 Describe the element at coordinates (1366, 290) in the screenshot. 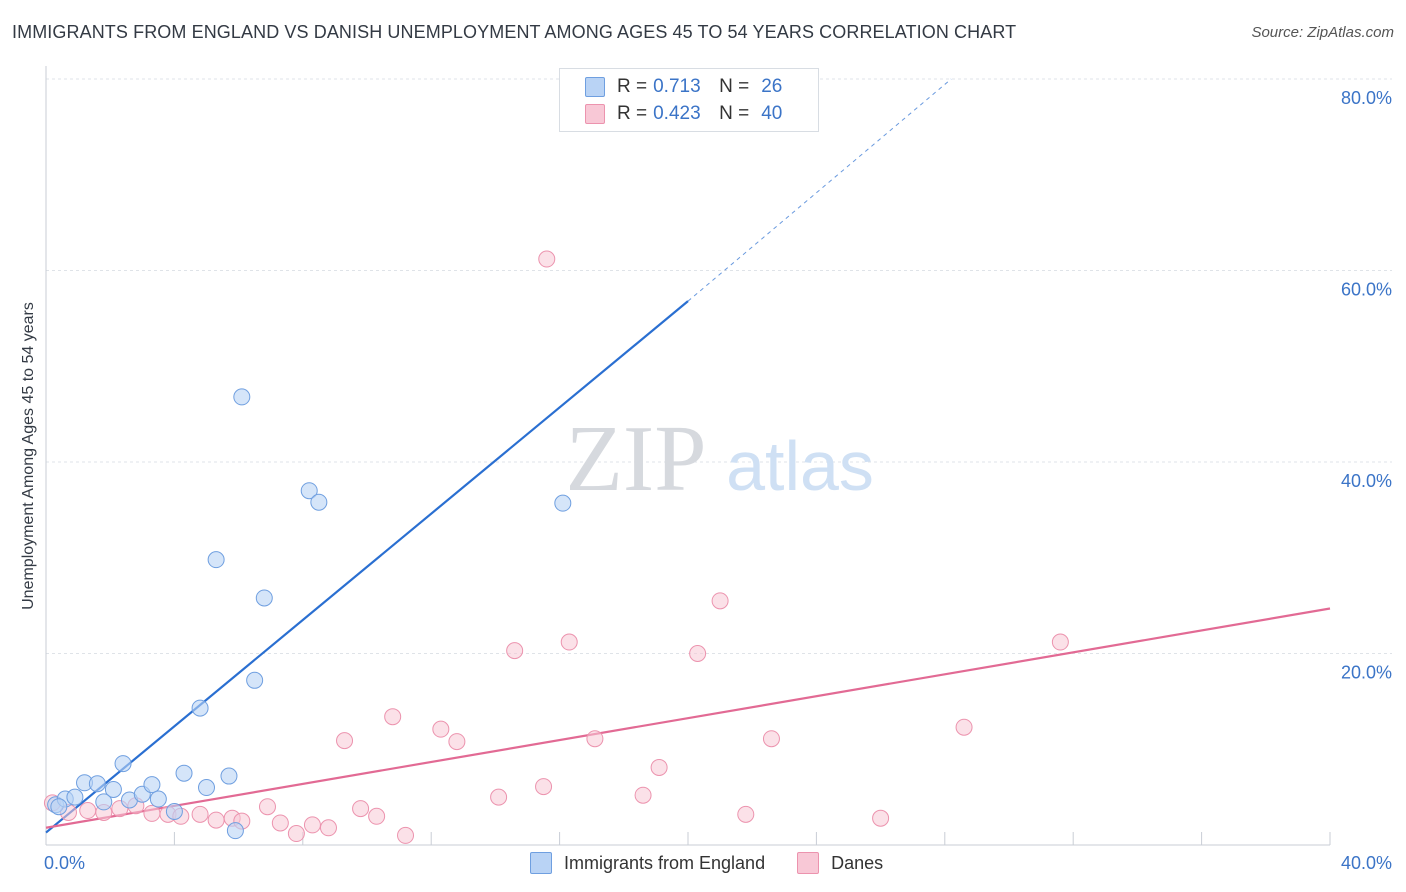

I see `y-tick-label: 60.0%` at that location.